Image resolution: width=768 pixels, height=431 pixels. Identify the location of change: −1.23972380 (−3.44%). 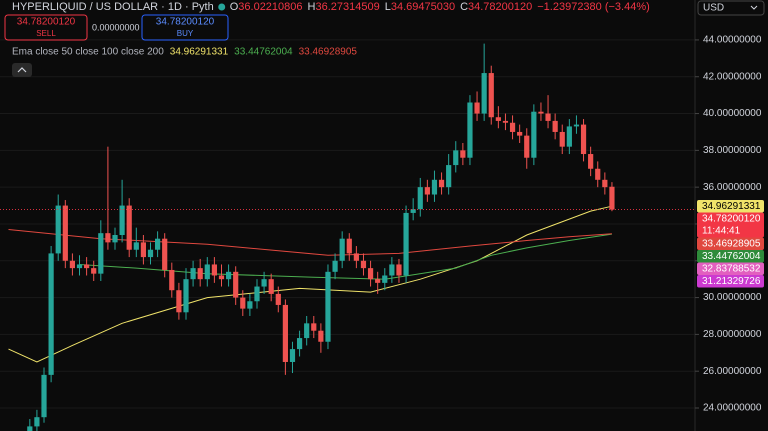
(593, 7).